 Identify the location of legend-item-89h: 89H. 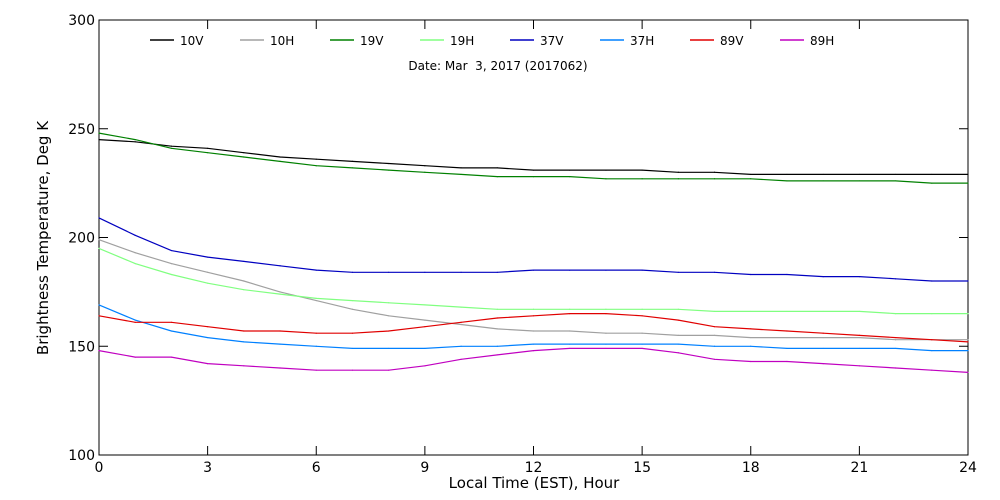
(807, 41).